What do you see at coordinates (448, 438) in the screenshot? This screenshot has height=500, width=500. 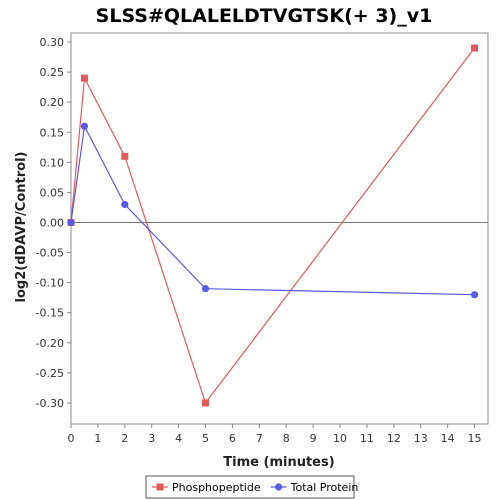 I see `x-tick-label: 14` at bounding box center [448, 438].